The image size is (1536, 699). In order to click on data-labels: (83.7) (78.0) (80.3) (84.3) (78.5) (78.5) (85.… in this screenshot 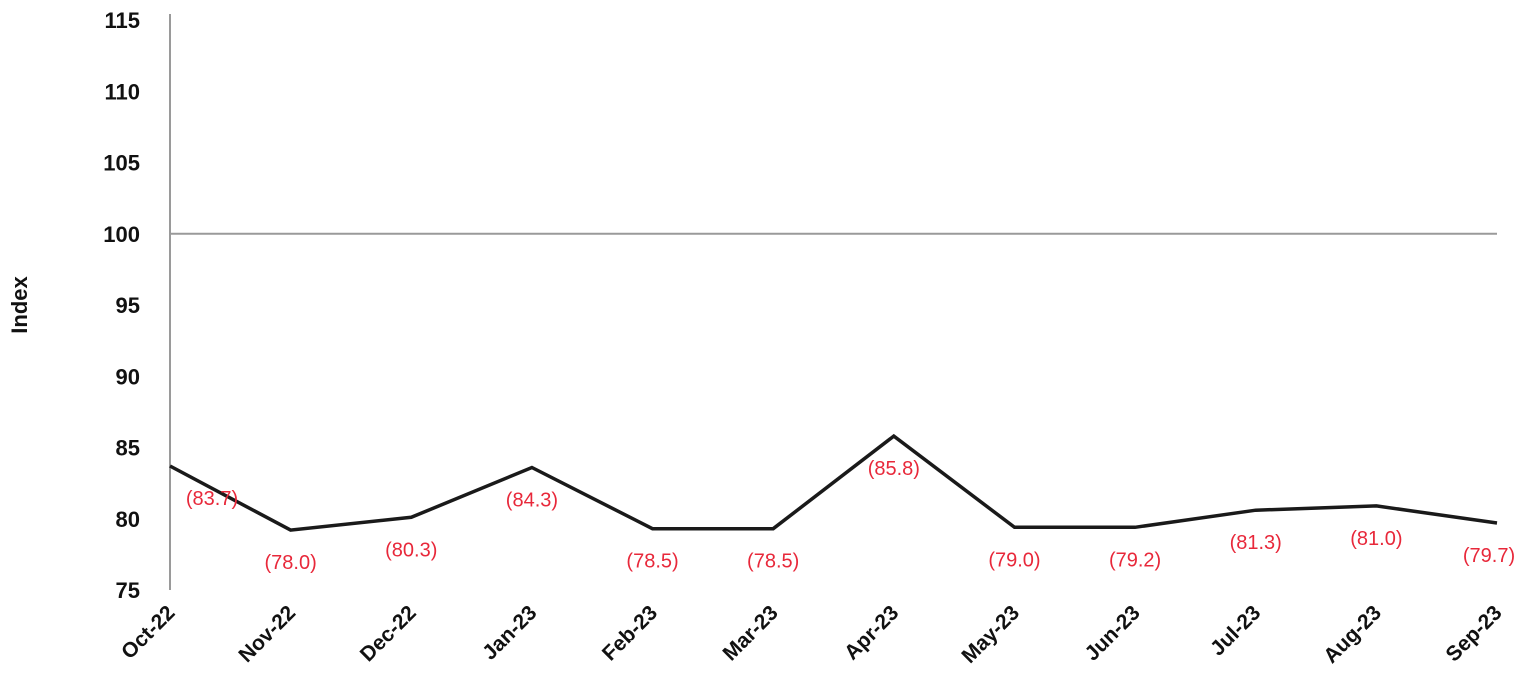, I will do `click(850, 516)`.